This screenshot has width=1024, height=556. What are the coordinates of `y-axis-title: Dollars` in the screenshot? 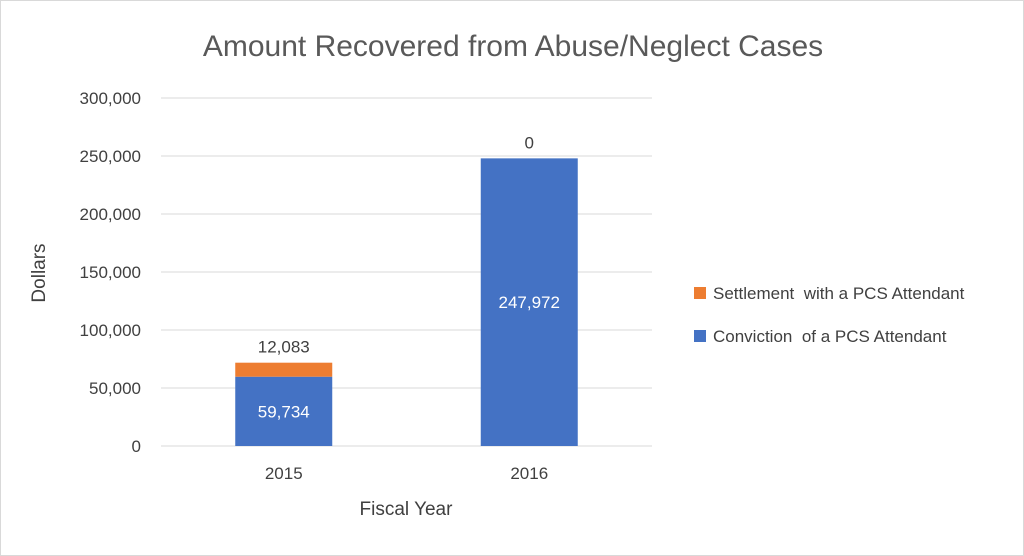 It's located at (39, 272).